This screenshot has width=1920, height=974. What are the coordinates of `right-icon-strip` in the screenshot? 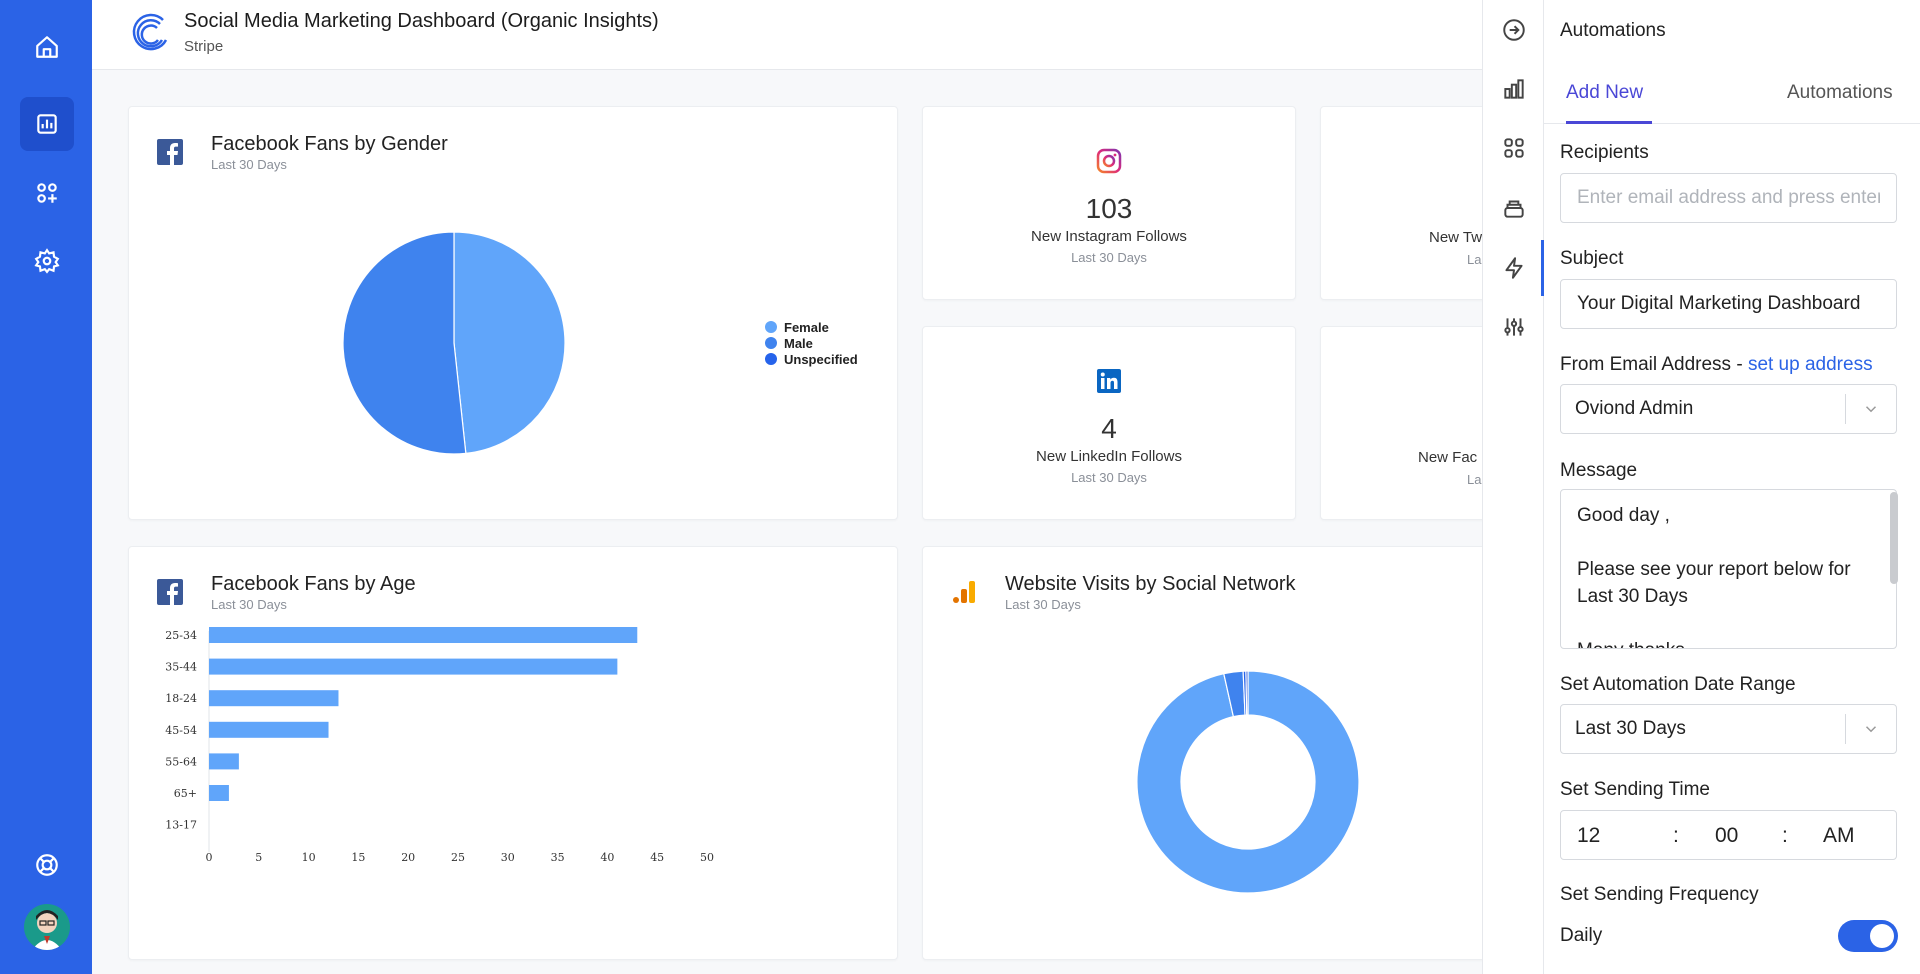 It's located at (1513, 487).